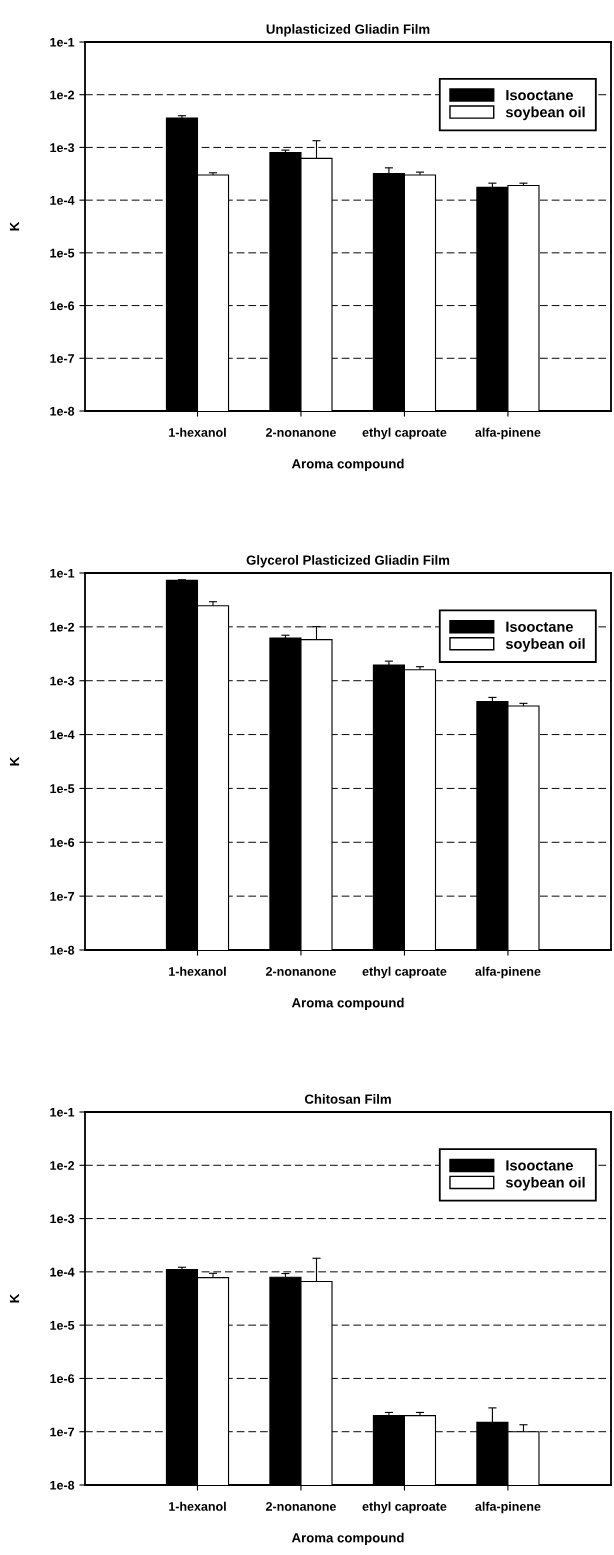 The image size is (614, 1555). Describe the element at coordinates (348, 561) in the screenshot. I see `chart-title: Glycerol Plasticized Gliadin Film` at that location.